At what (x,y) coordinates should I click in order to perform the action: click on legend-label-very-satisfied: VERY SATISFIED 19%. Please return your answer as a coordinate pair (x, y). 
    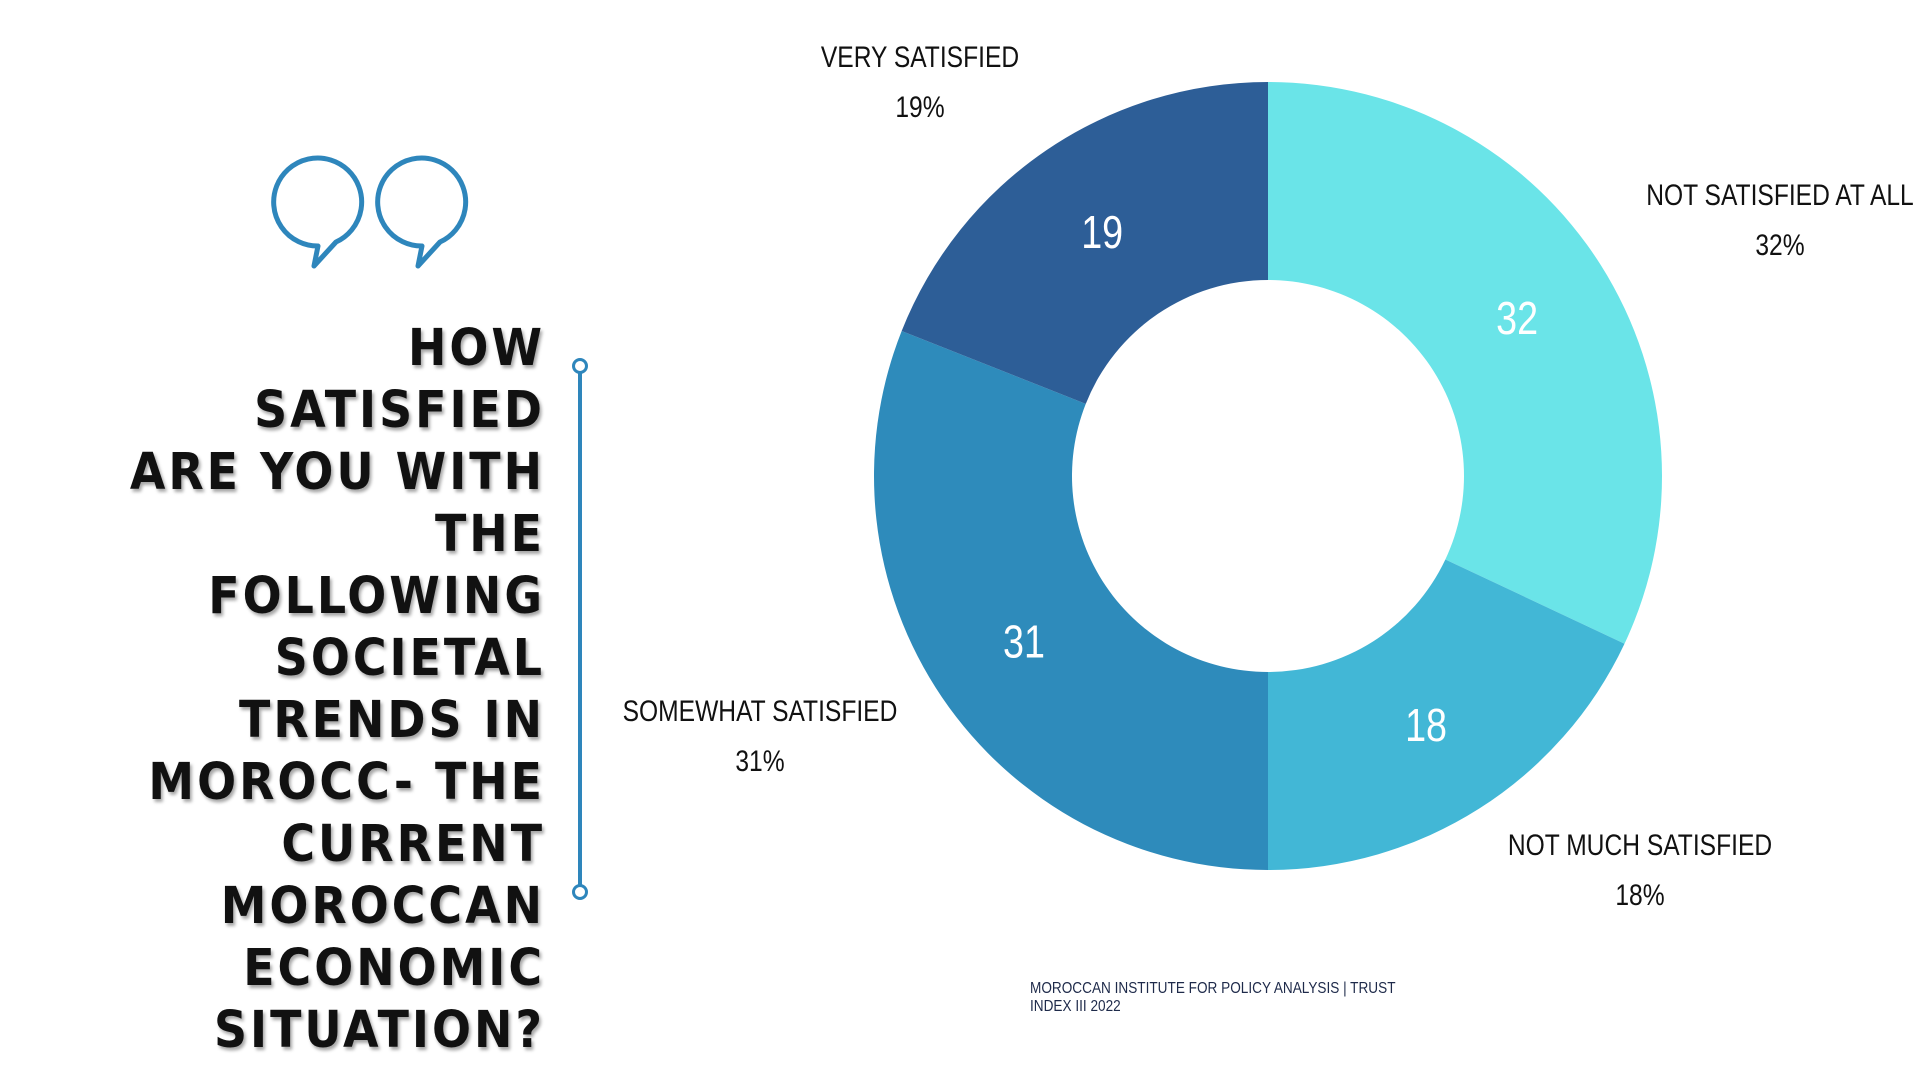
    Looking at the image, I should click on (920, 83).